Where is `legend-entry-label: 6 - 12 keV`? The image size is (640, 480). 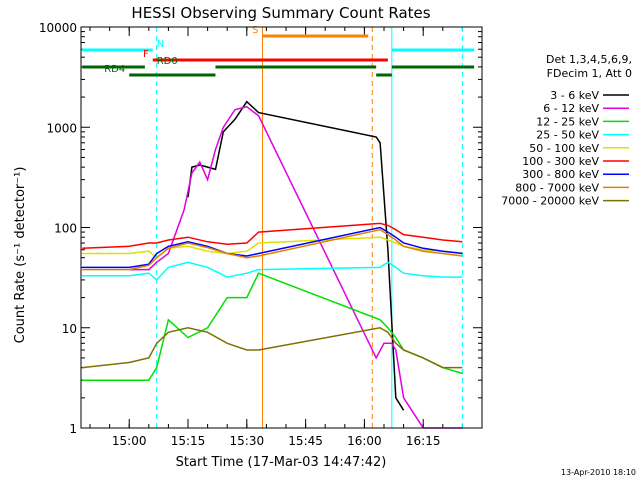 legend-entry-label: 6 - 12 keV is located at coordinates (571, 108).